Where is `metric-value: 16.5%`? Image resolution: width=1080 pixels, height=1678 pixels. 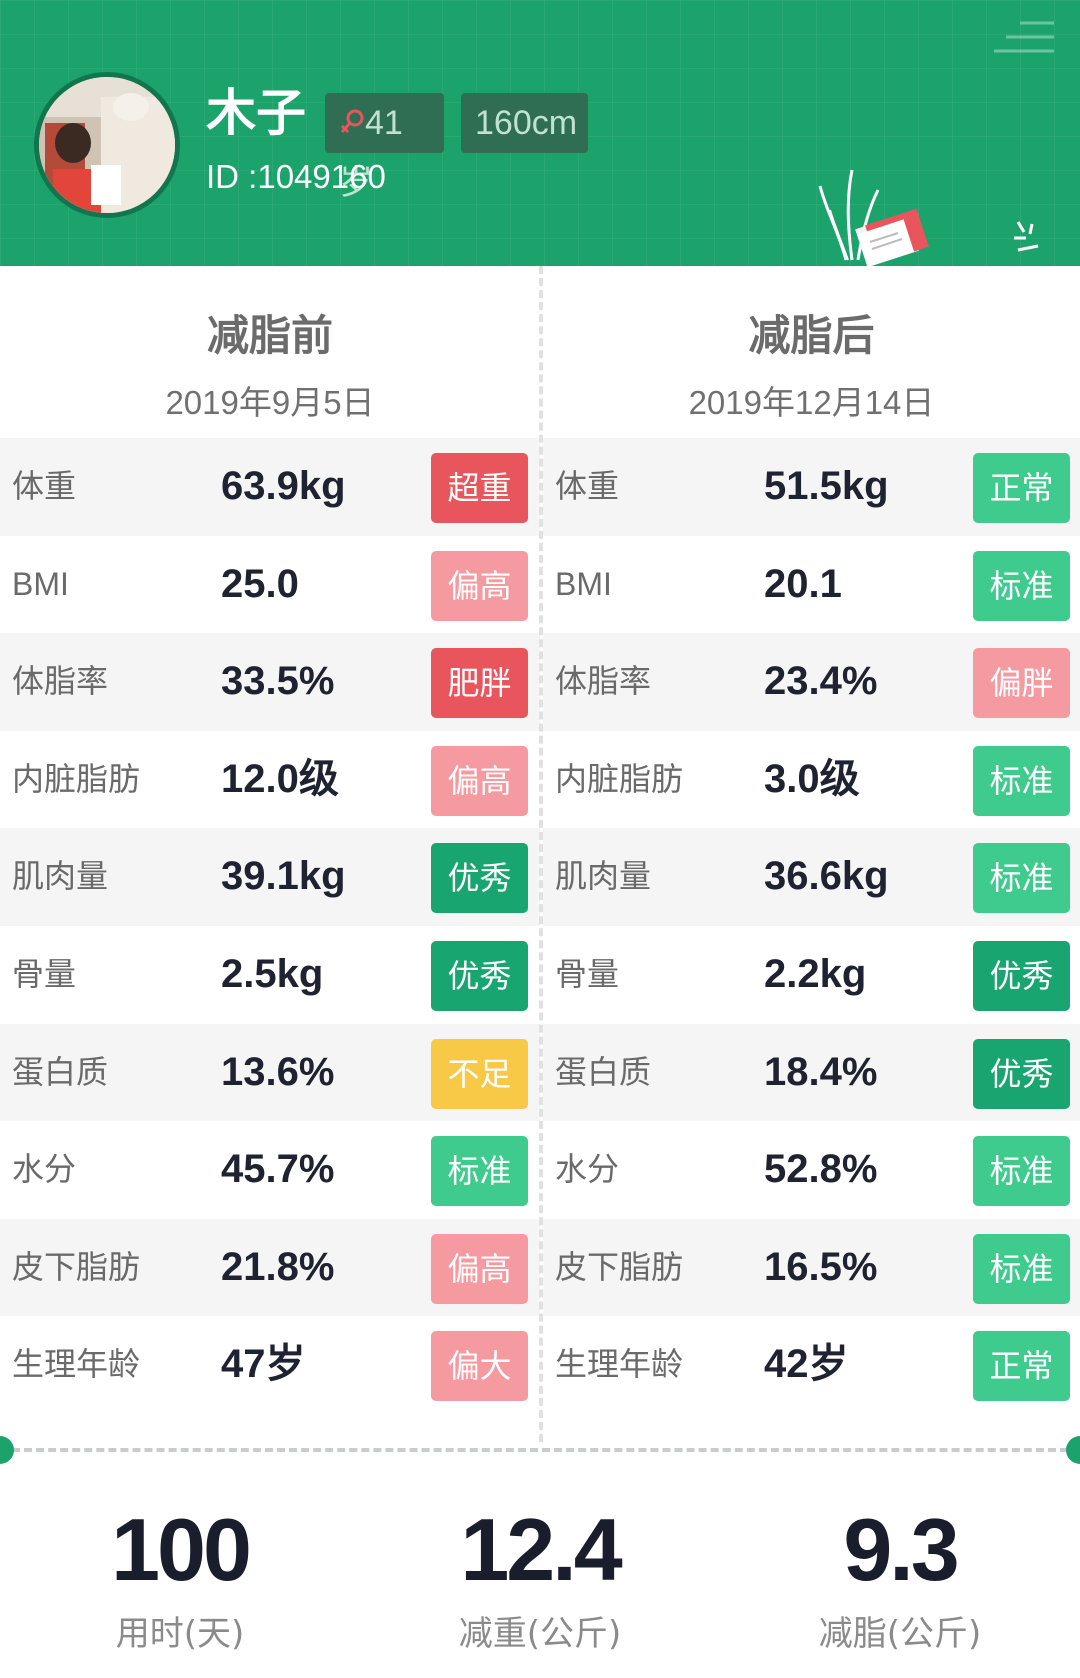
metric-value: 16.5% is located at coordinates (821, 1266).